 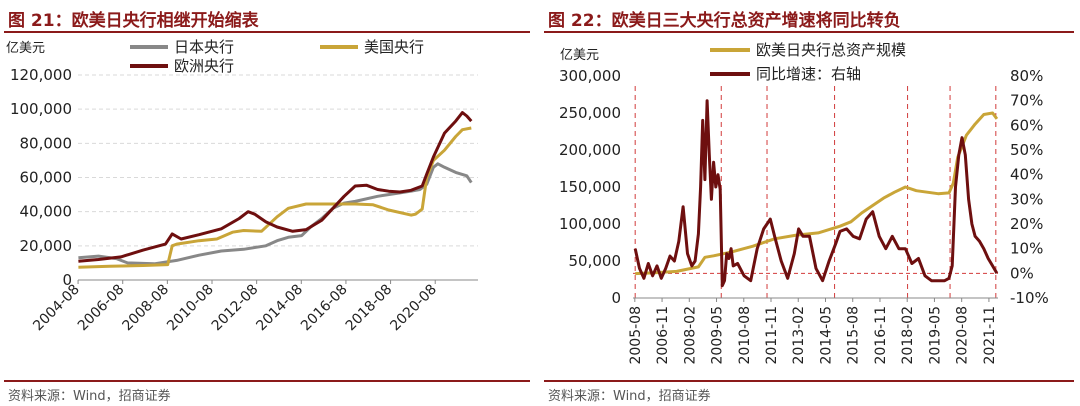 What do you see at coordinates (41, 75) in the screenshot?
I see `y-tick-label: 120,000` at bounding box center [41, 75].